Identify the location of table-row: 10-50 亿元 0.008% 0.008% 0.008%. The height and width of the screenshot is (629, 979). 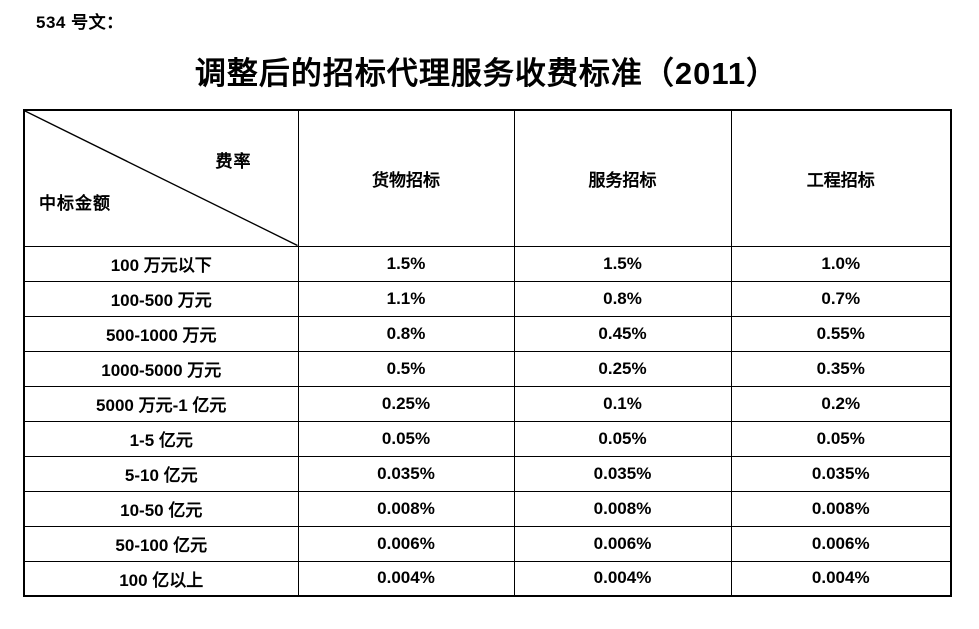
(487, 508).